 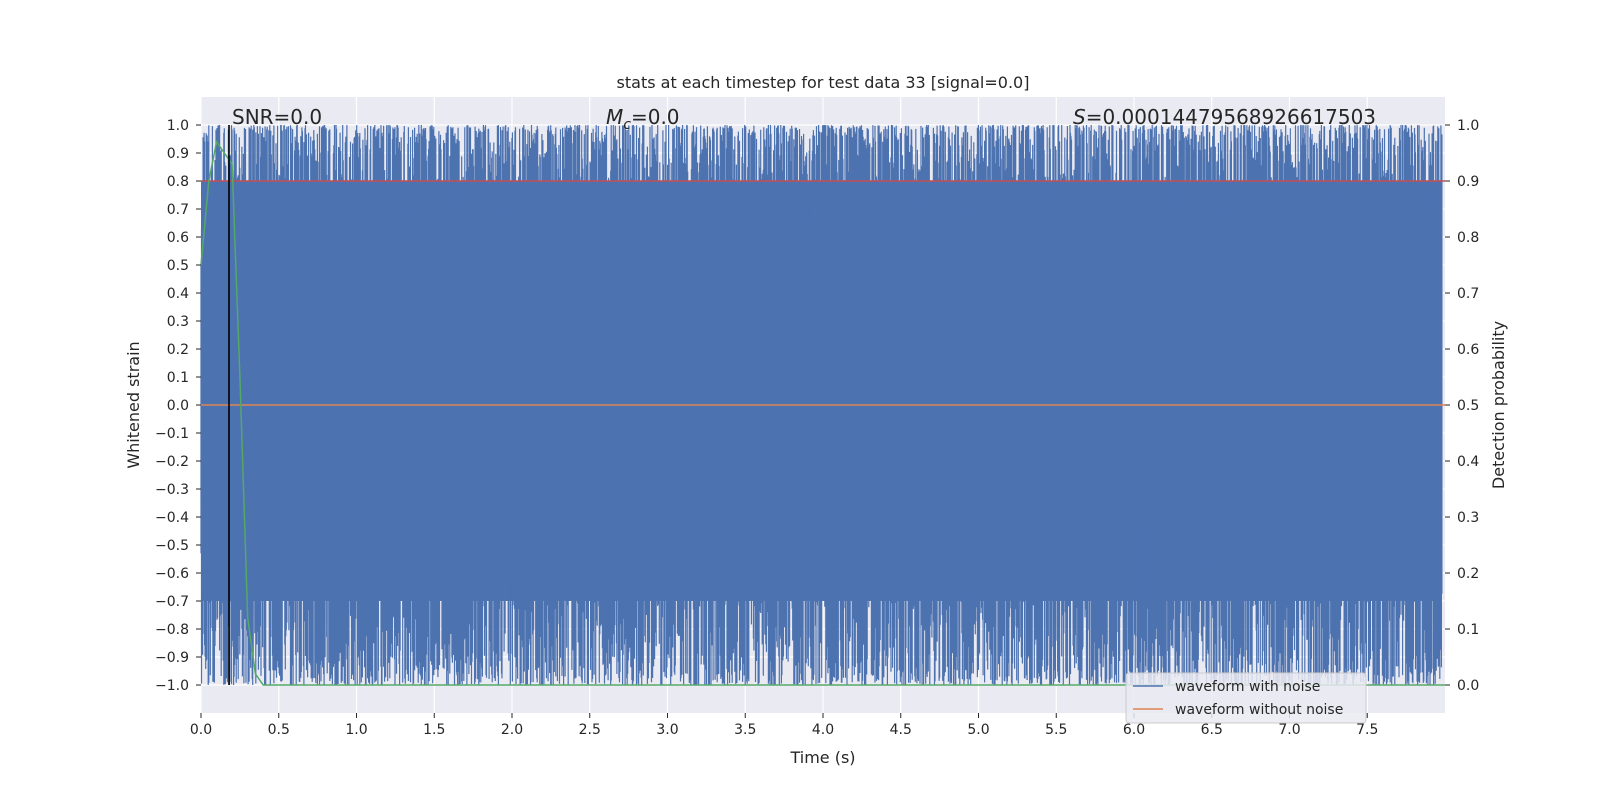 What do you see at coordinates (172, 434) in the screenshot?
I see `y-left-tick-label-11: −0.1` at bounding box center [172, 434].